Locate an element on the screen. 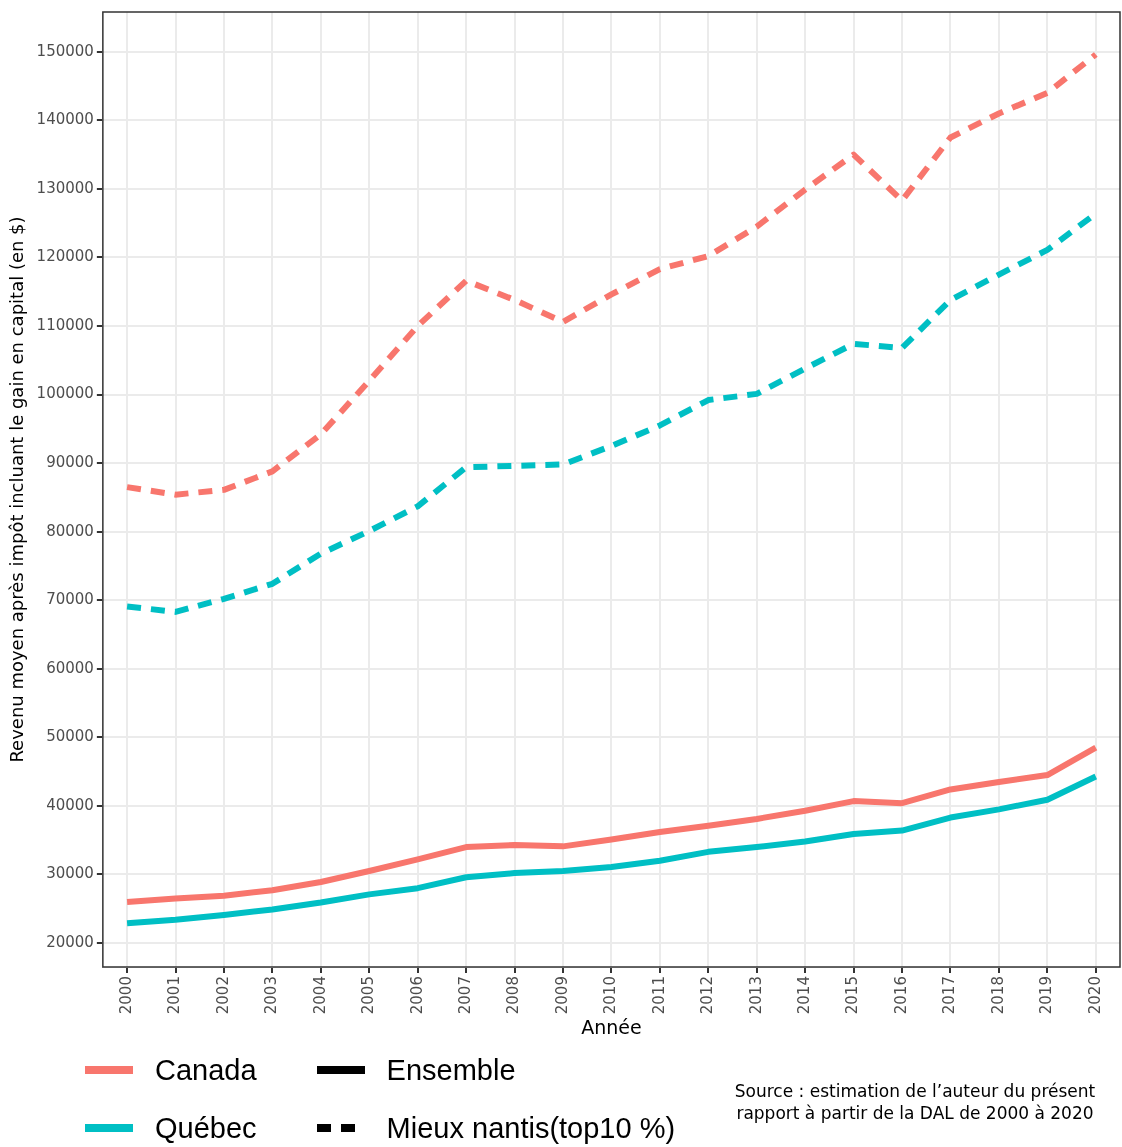 The image size is (1122, 1147). y-tick-label: 150000 is located at coordinates (65, 50).